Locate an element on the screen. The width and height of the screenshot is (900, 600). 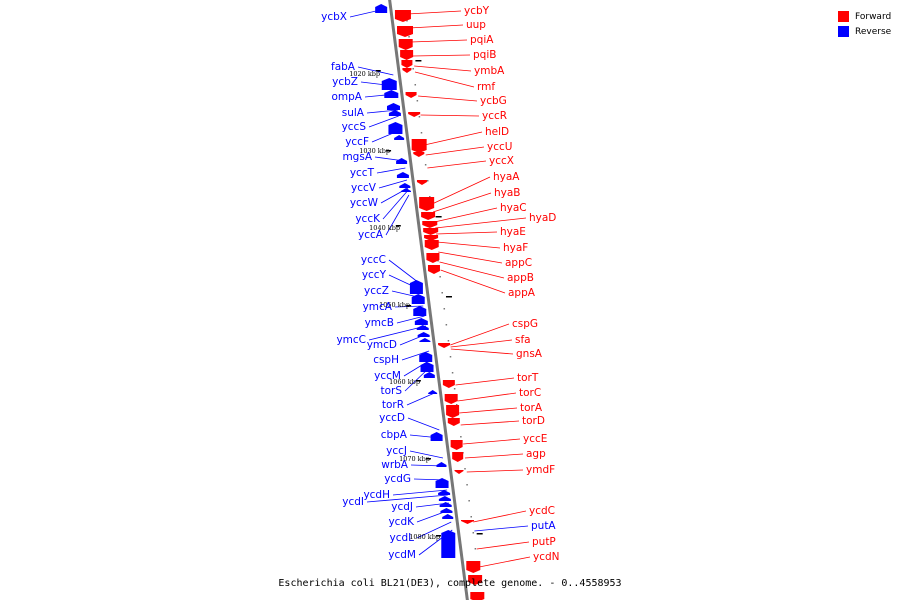
forward-gene-label: putP is located at coordinates (544, 542).